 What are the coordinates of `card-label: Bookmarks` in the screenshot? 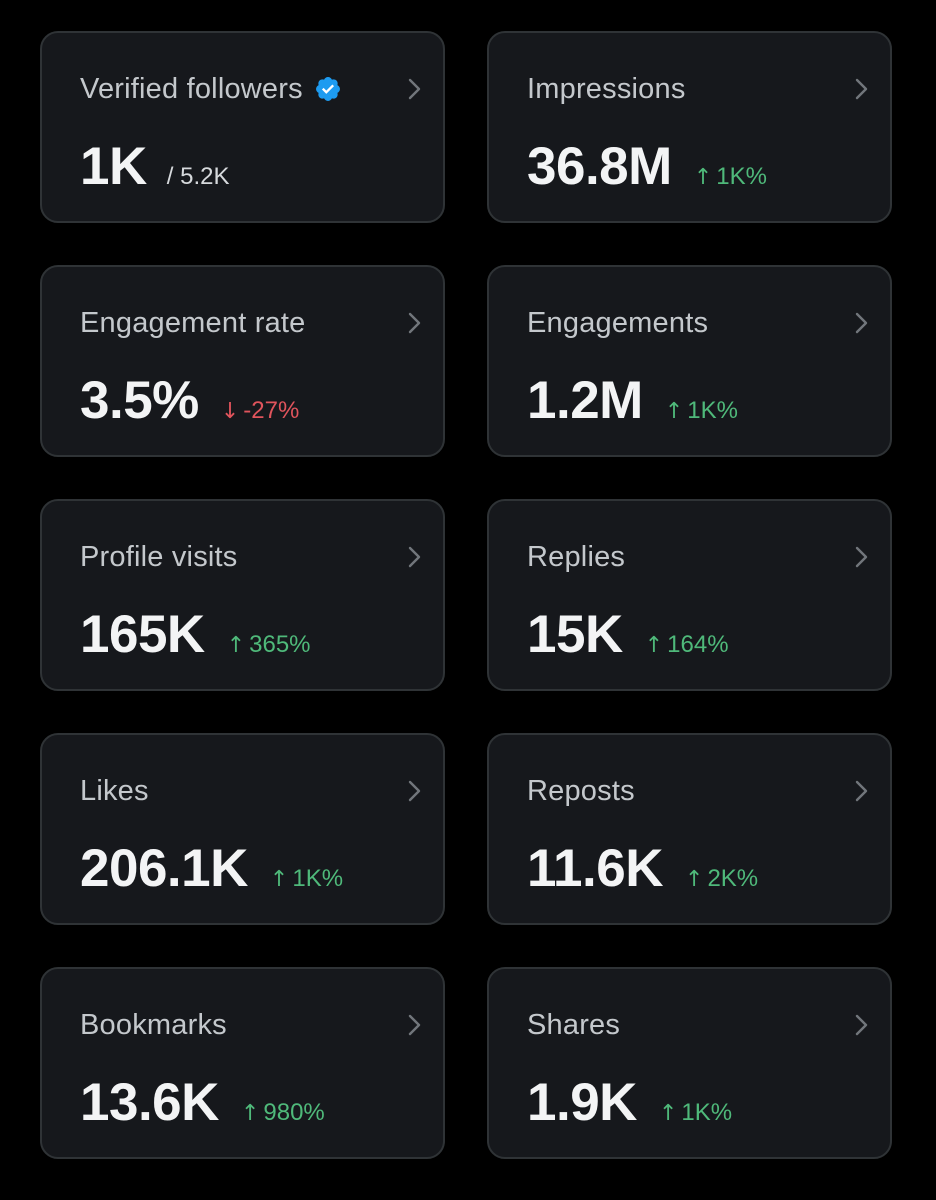 It's located at (153, 1025).